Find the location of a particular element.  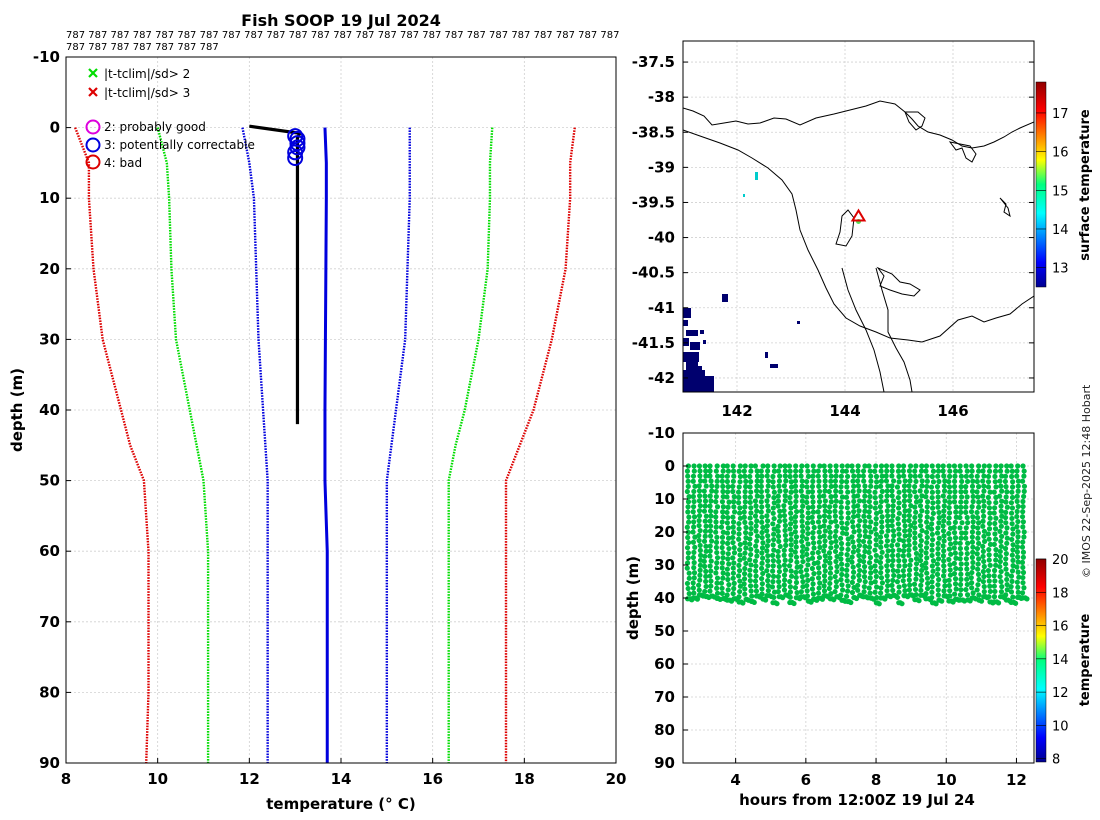

map-sst-cell-cold is located at coordinates (685, 323).